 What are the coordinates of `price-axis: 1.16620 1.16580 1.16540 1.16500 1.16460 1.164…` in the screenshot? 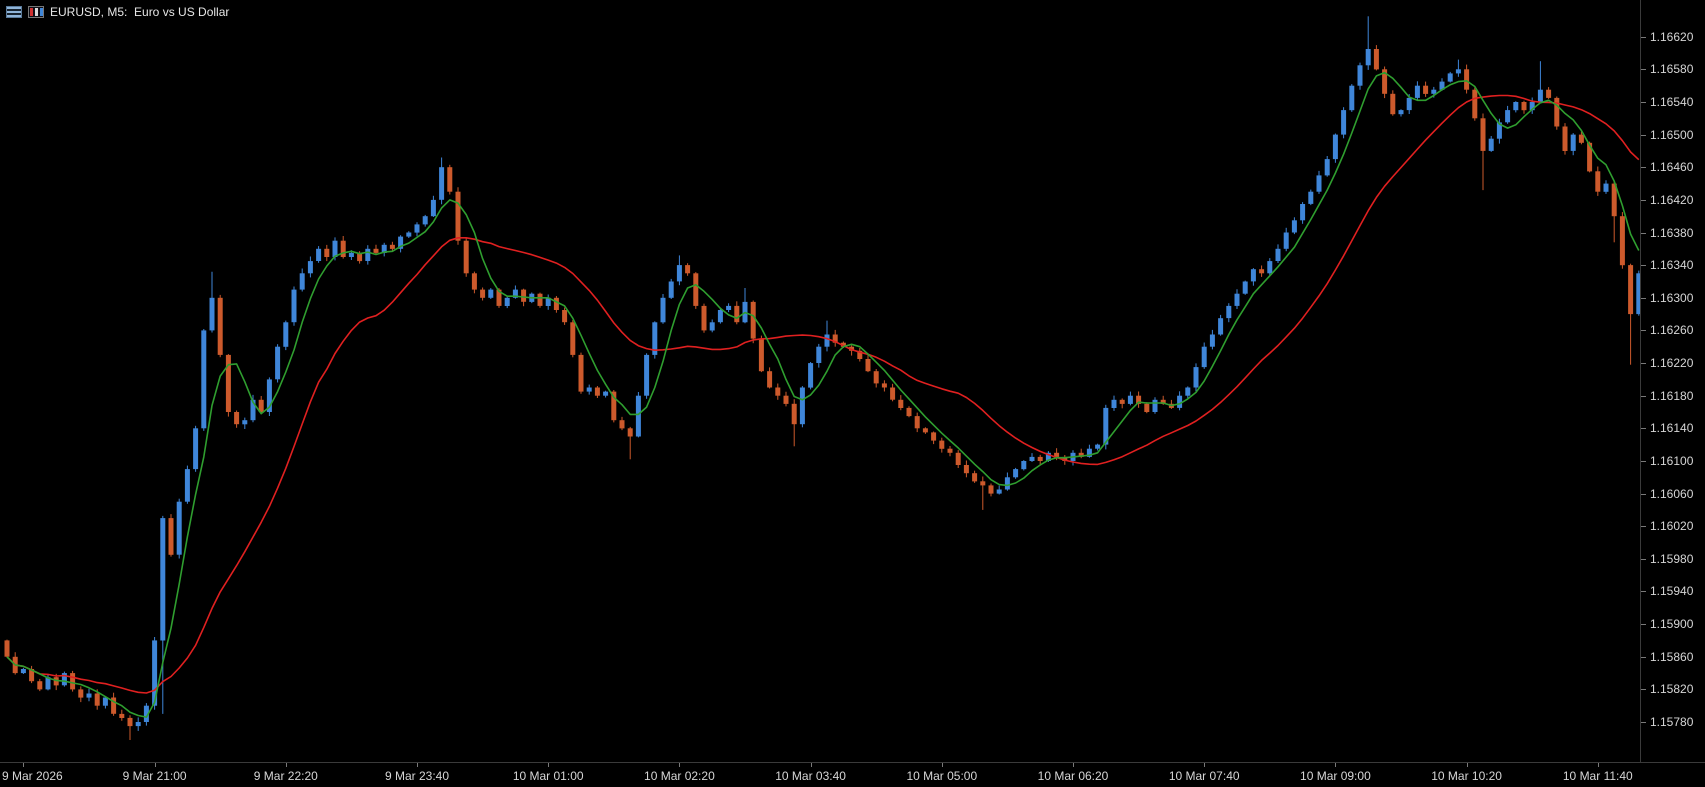 It's located at (1672, 381).